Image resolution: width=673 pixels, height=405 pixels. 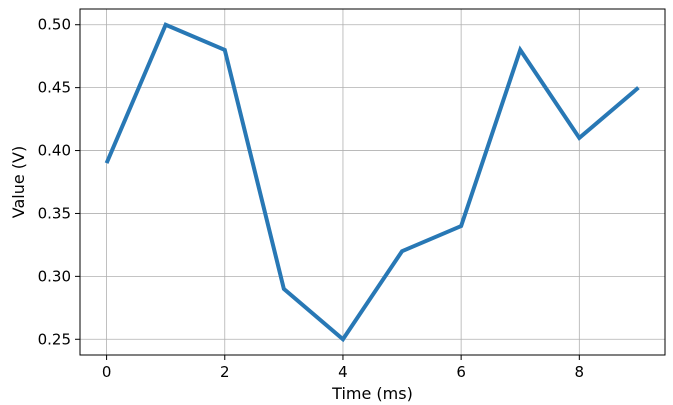 I want to click on y-tick-label: 0.35, so click(x=54, y=213).